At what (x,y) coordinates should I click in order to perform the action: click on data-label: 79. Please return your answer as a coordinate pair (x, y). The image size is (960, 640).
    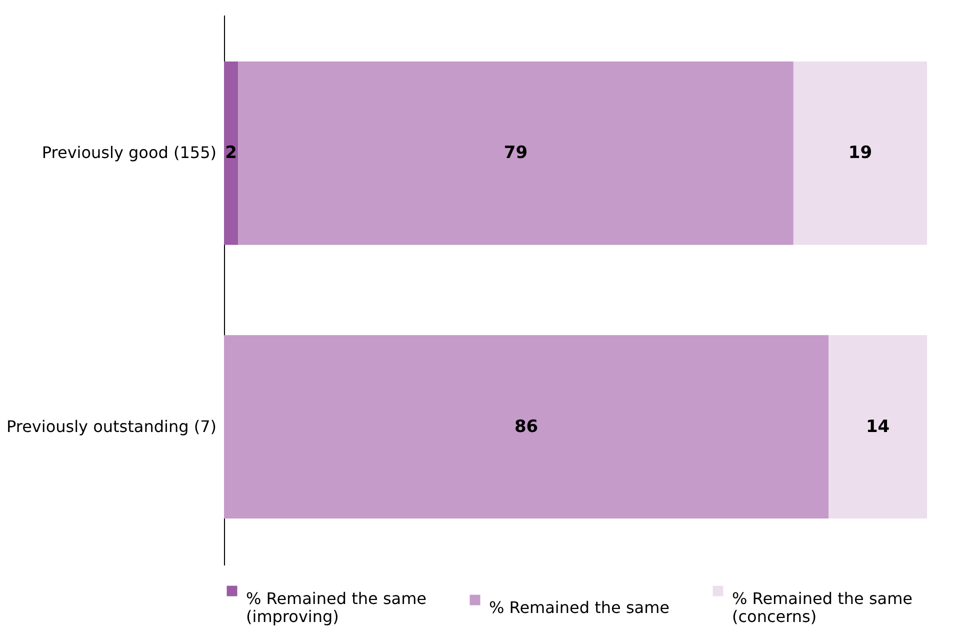
    Looking at the image, I should click on (516, 153).